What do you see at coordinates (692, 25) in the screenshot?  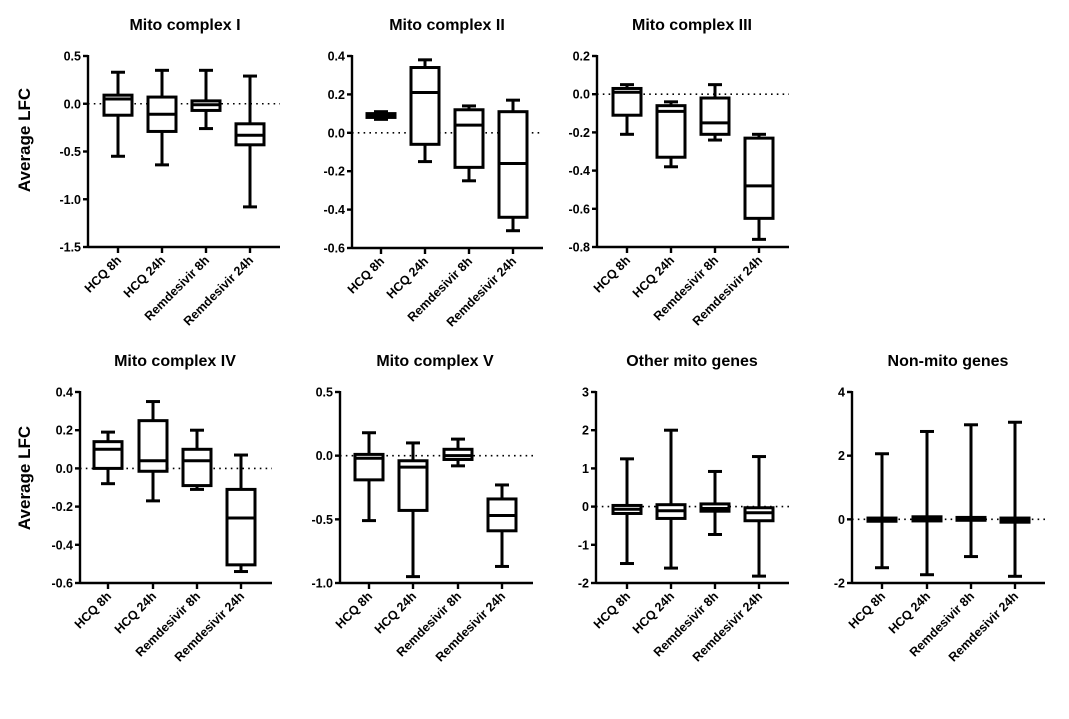 I see `panel-title: Mito complex III` at bounding box center [692, 25].